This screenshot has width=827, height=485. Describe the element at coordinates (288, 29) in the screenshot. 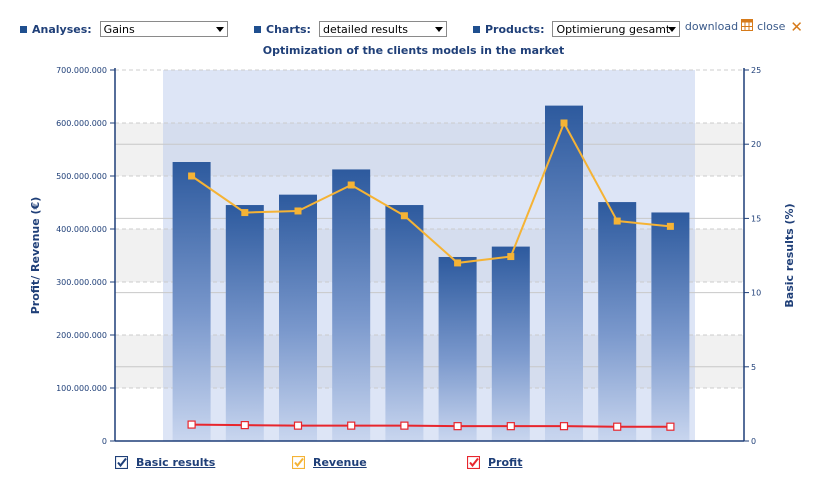

I see `charts-label: Charts:` at that location.